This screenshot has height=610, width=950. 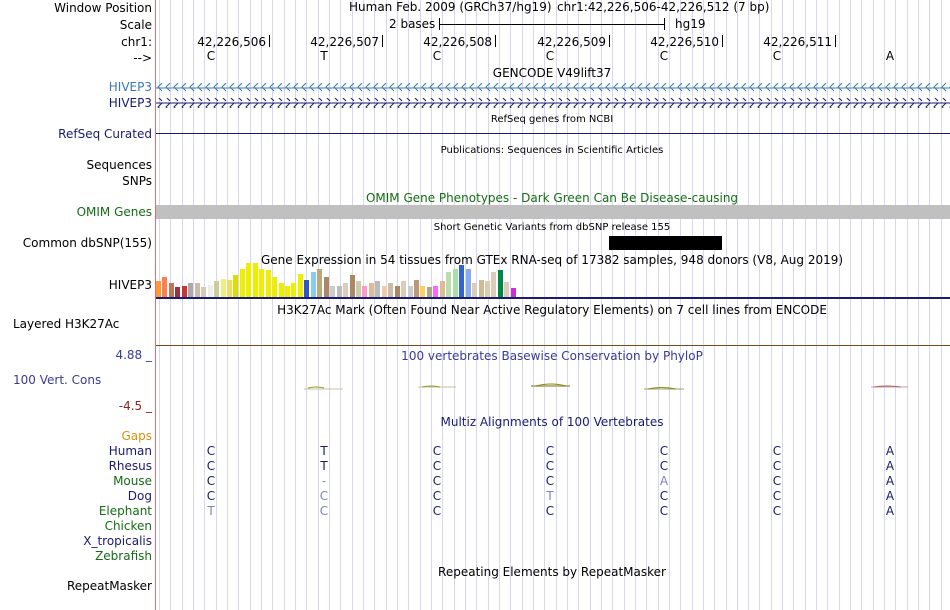 I want to click on species-label-human: Human, so click(x=130, y=451).